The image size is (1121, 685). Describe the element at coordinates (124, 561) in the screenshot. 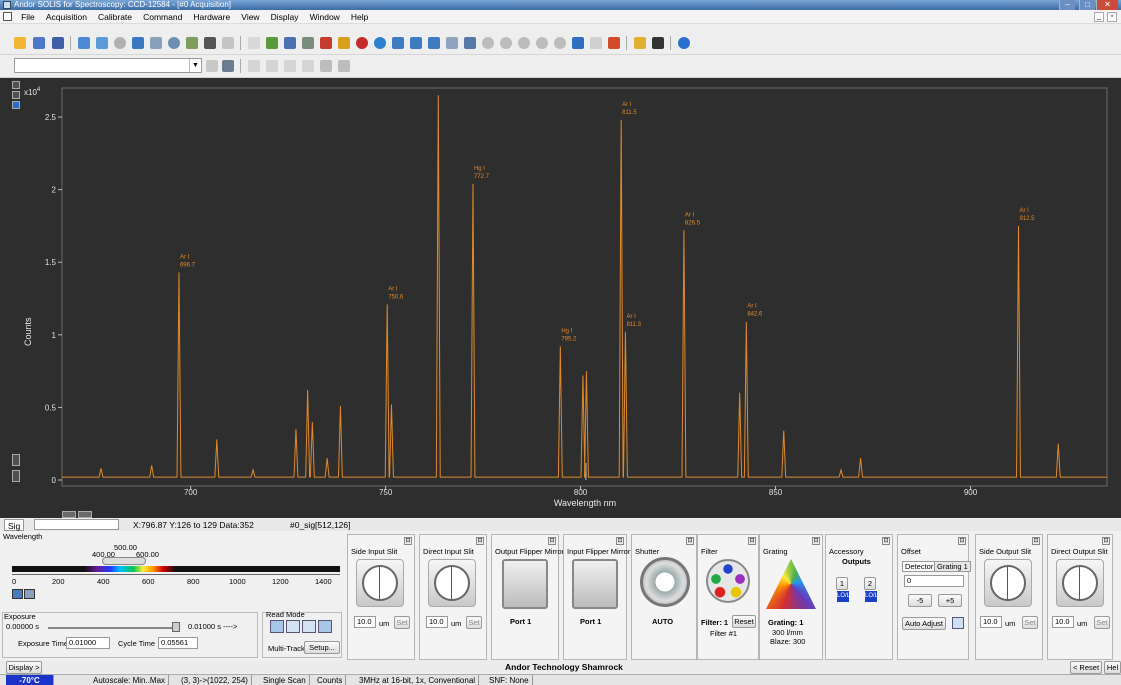

I see `wavelength-range-handle` at that location.